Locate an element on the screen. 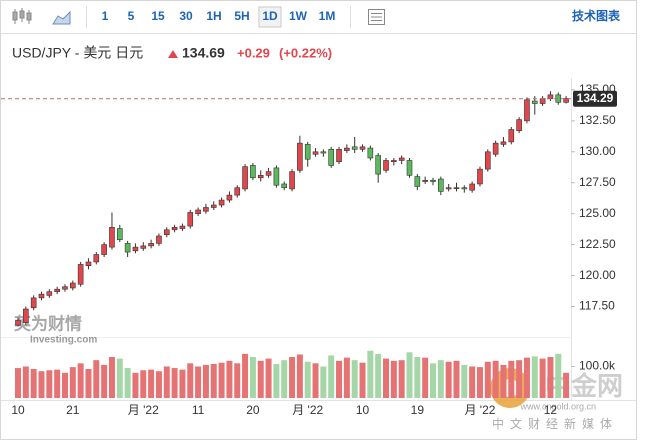 This screenshot has height=440, width=645. interval-button: 1H is located at coordinates (213, 16).